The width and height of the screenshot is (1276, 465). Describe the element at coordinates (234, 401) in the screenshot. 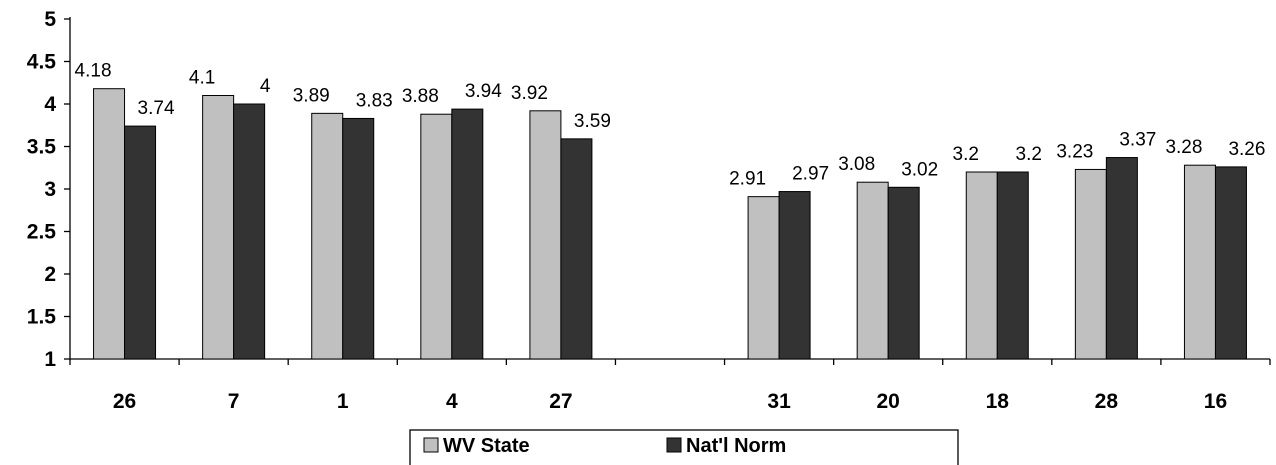

I see `x-tick-label: 7` at that location.